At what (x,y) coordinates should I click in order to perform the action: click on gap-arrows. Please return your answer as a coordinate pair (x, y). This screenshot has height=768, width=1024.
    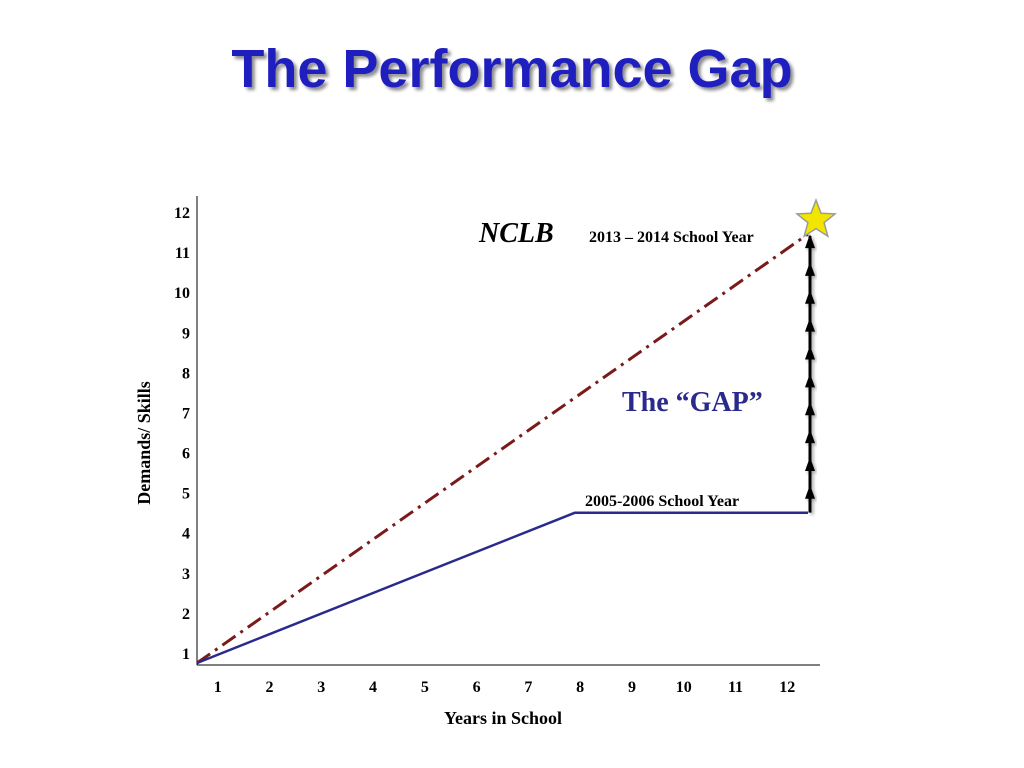
    Looking at the image, I should click on (810, 373).